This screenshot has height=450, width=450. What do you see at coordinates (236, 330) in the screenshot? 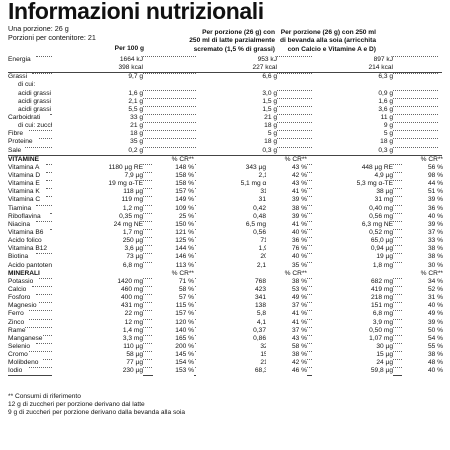
I see `row-value: 0,37 mg` at bounding box center [236, 330].